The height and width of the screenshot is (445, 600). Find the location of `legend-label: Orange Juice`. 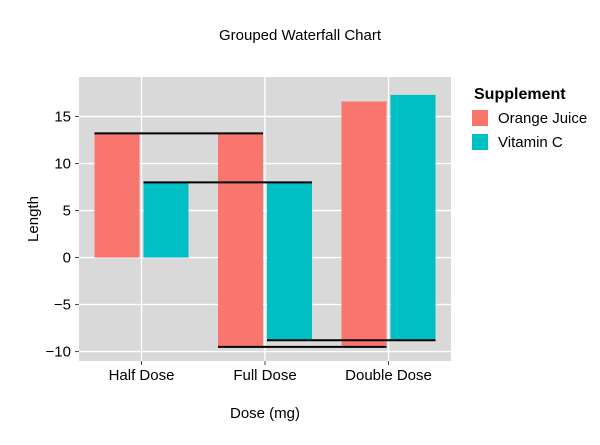

legend-label: Orange Juice is located at coordinates (542, 118).